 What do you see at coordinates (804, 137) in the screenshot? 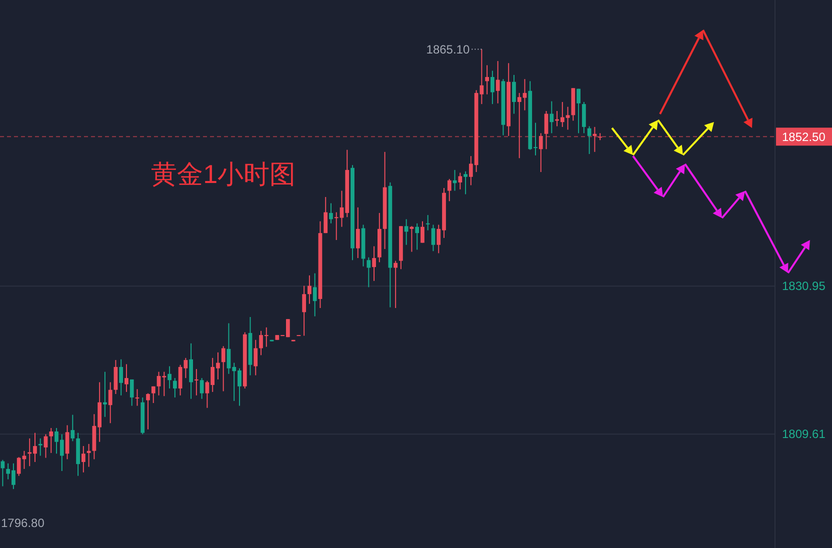
I see `ref-line-label: 1852.50` at bounding box center [804, 137].